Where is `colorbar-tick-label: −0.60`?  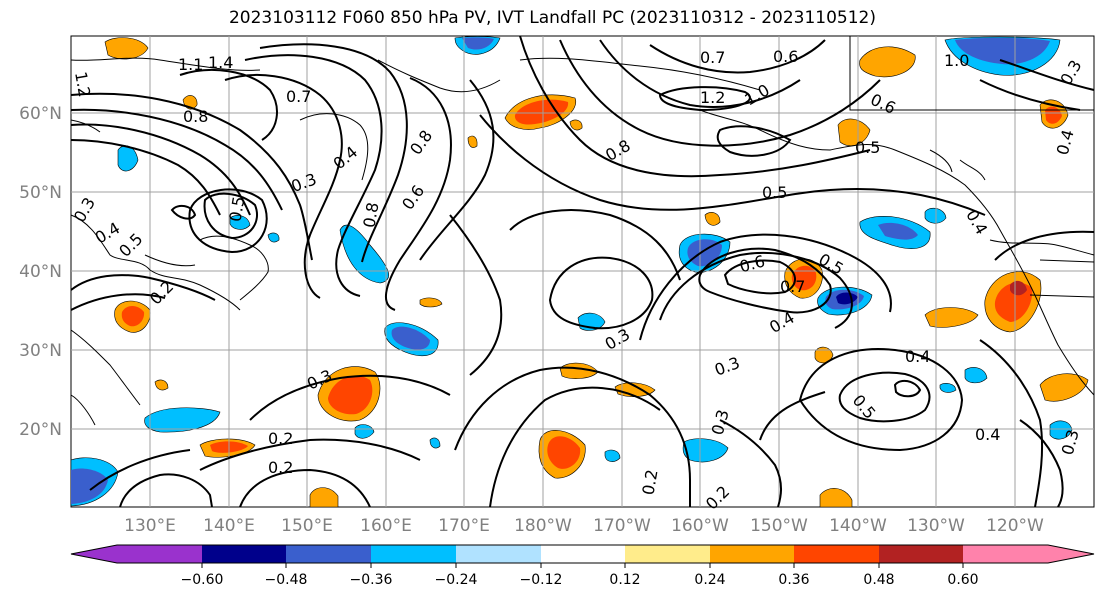 colorbar-tick-label: −0.60 is located at coordinates (202, 580).